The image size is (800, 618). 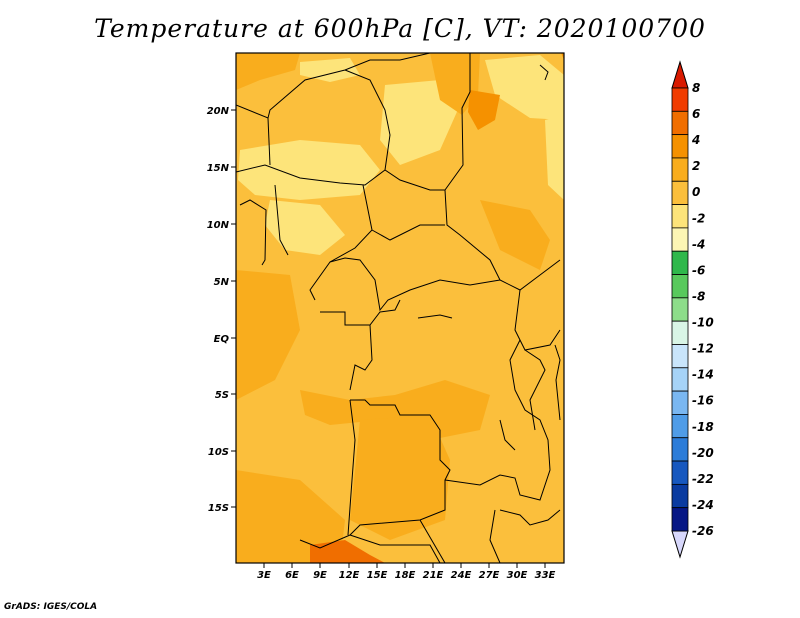 I want to click on colorbar-label: -8, so click(x=698, y=296).